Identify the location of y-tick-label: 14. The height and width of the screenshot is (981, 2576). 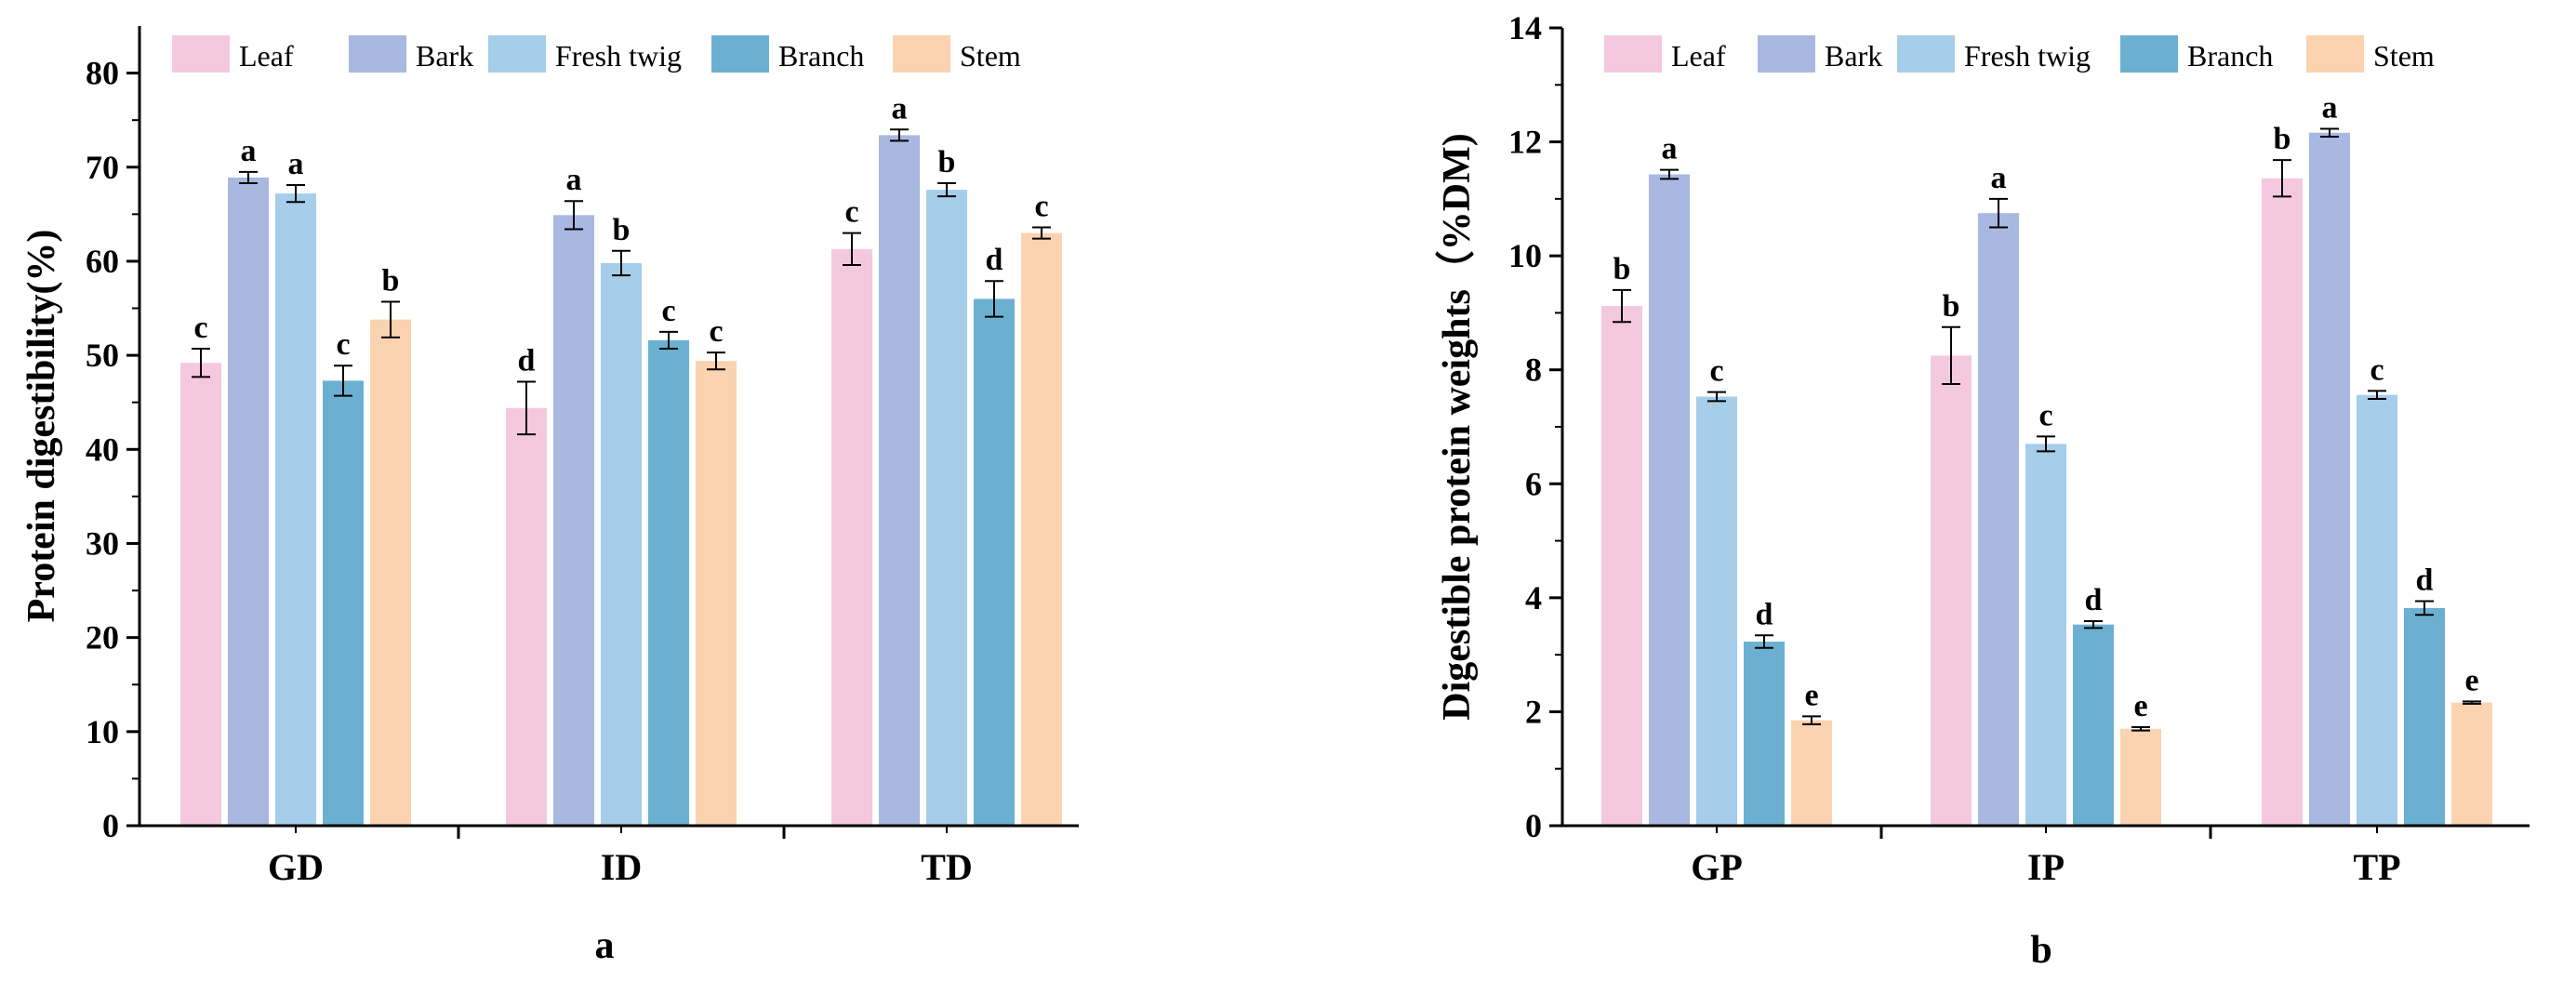
(1525, 28).